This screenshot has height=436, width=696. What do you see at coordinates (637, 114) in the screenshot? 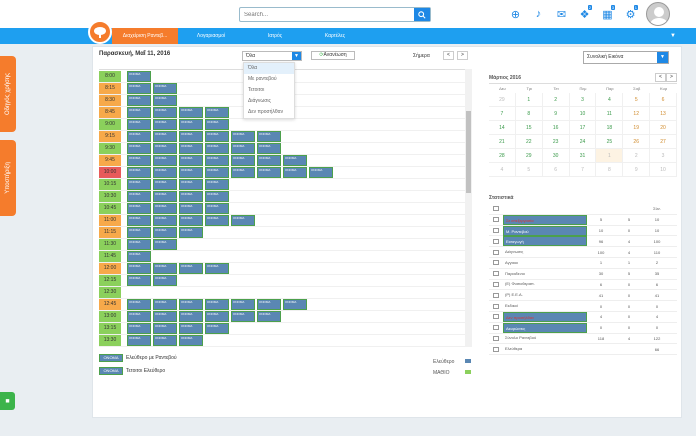
I see `calendar-day: 12` at bounding box center [637, 114].